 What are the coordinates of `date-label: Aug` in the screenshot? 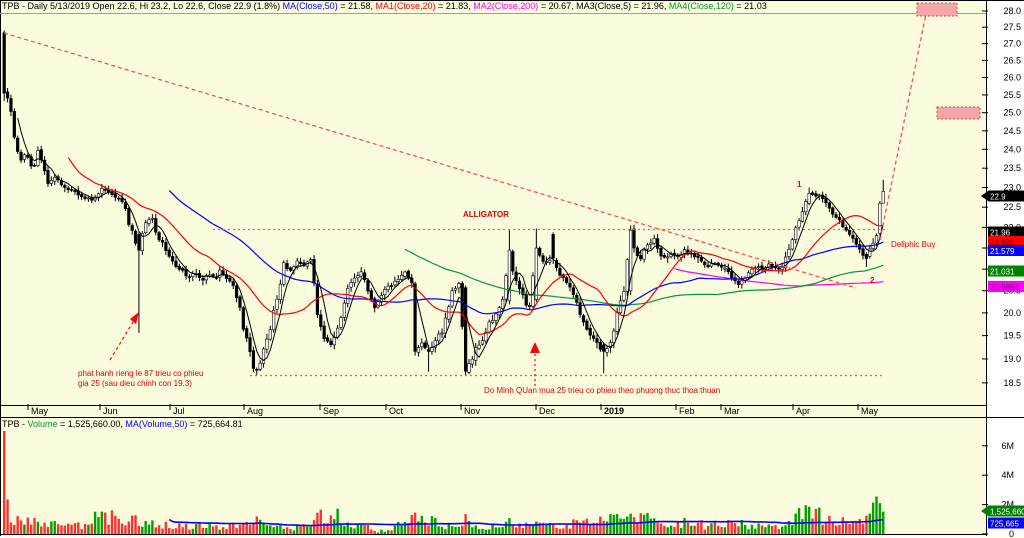 It's located at (255, 411).